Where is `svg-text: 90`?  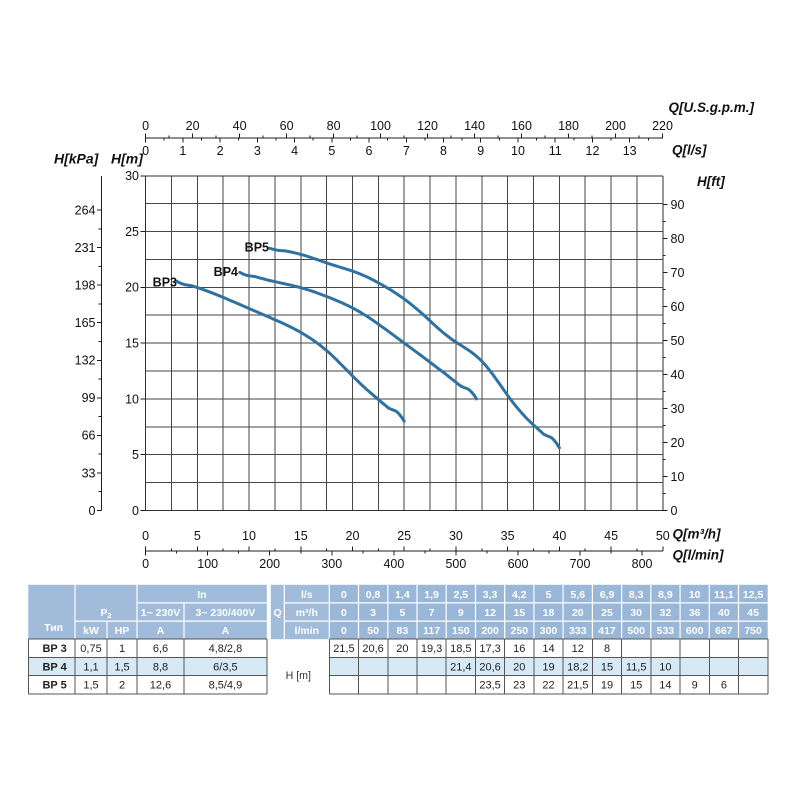
svg-text: 90 is located at coordinates (678, 205).